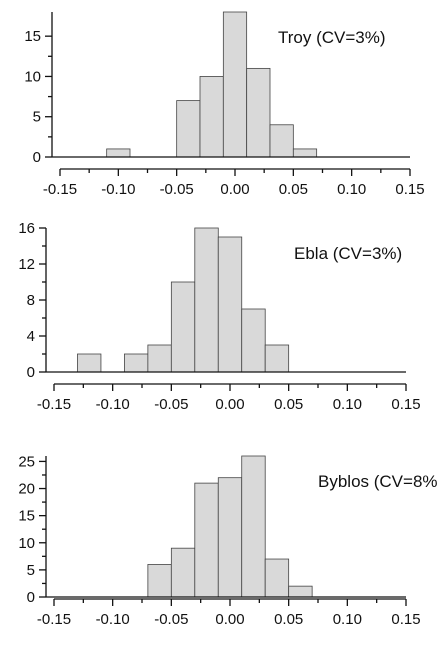  Describe the element at coordinates (332, 37) in the screenshot. I see `chart-title: Troy (CV=3%)` at that location.